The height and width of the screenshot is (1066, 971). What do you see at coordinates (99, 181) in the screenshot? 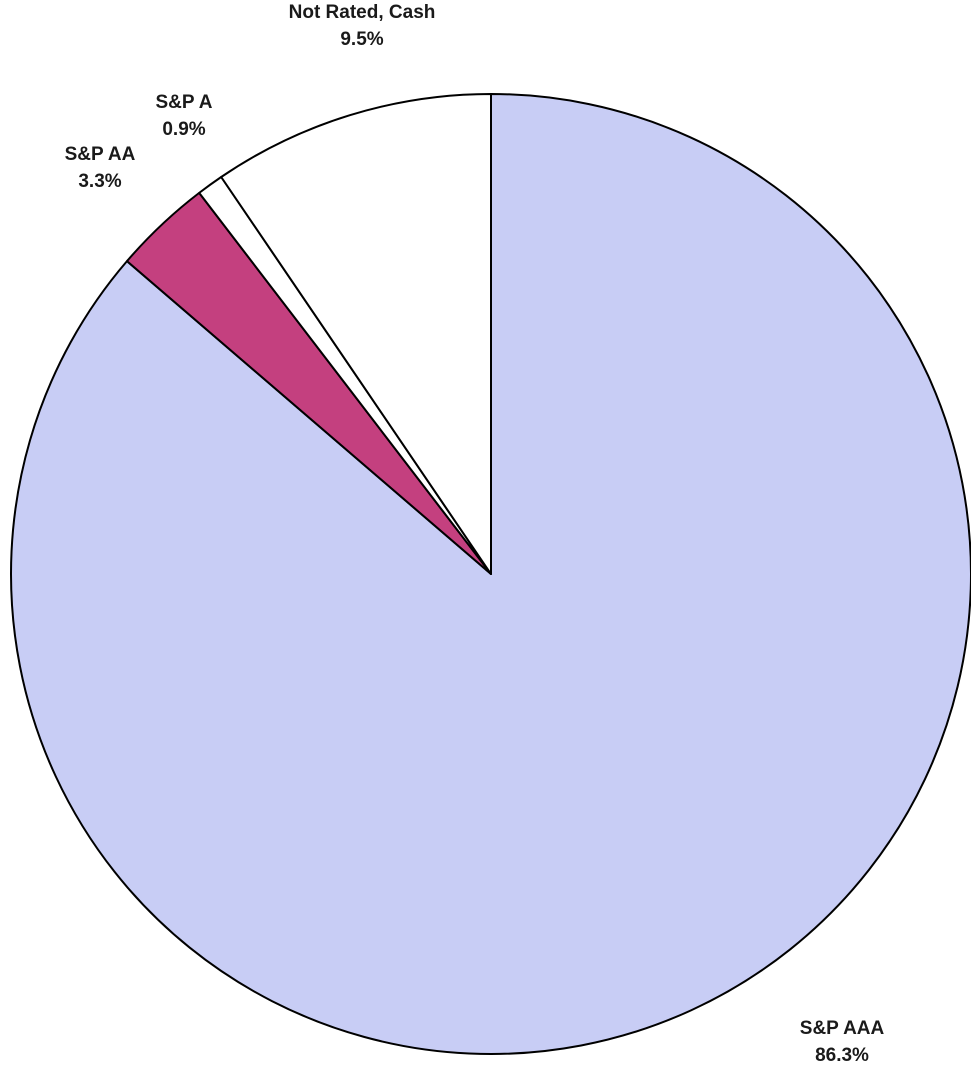
I see `slice-value-s-p-aa: 3.3%` at bounding box center [99, 181].